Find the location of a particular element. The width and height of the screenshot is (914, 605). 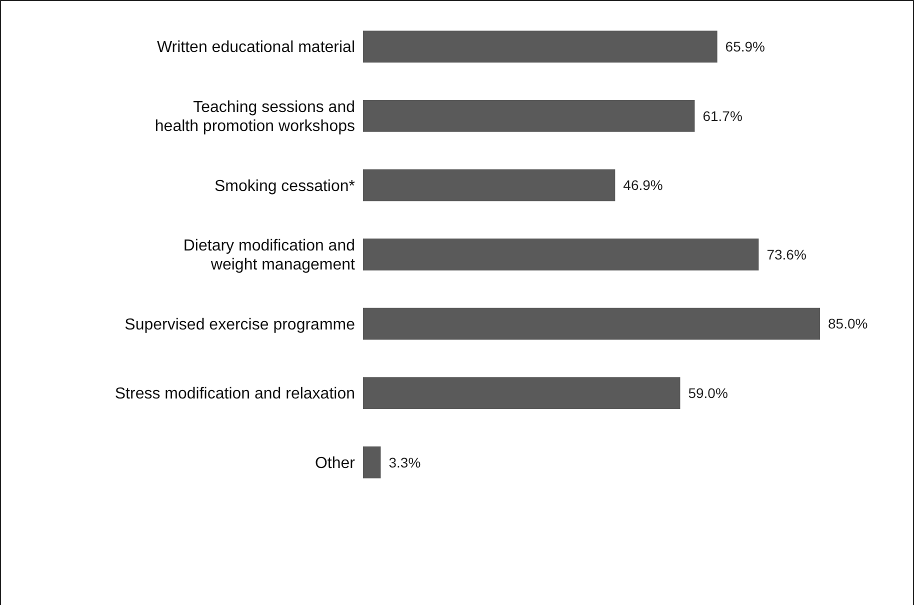

y-tick-label: Teaching sessions and health promotion workshops is located at coordinates (254, 117).